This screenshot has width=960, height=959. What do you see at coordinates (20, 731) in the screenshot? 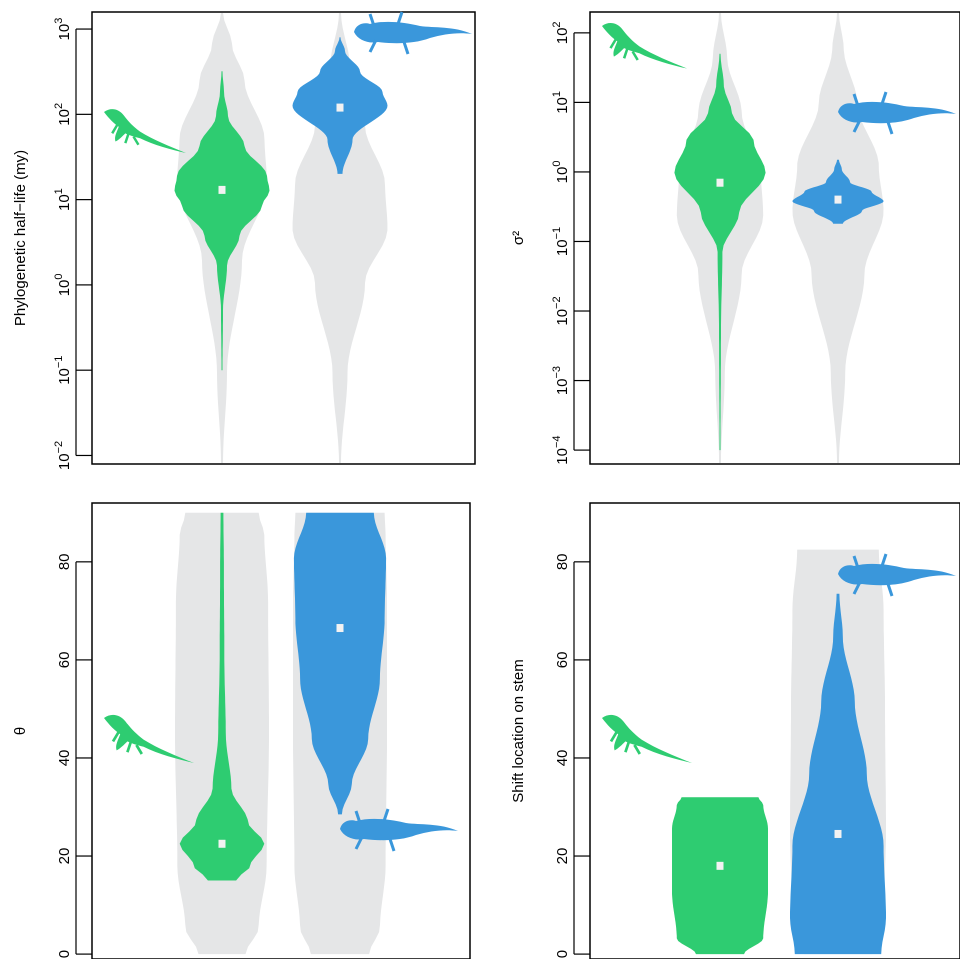
I see `y-axis-title: θ` at bounding box center [20, 731].